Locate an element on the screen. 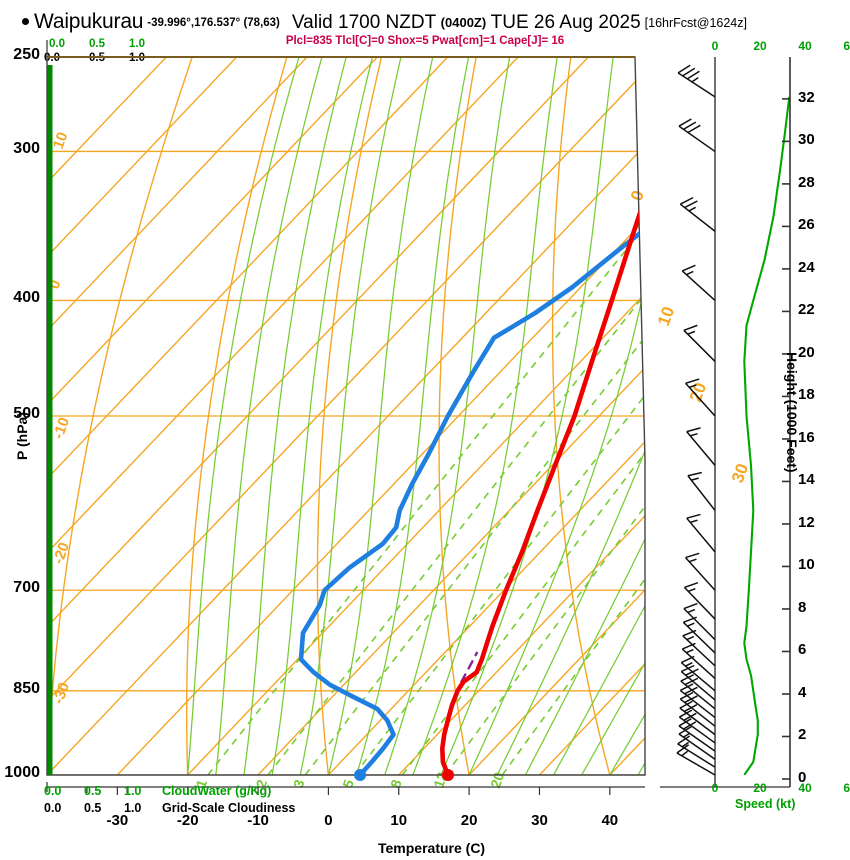 The image size is (850, 860). cloudwater-tick-05: 0.5 is located at coordinates (97, 44).